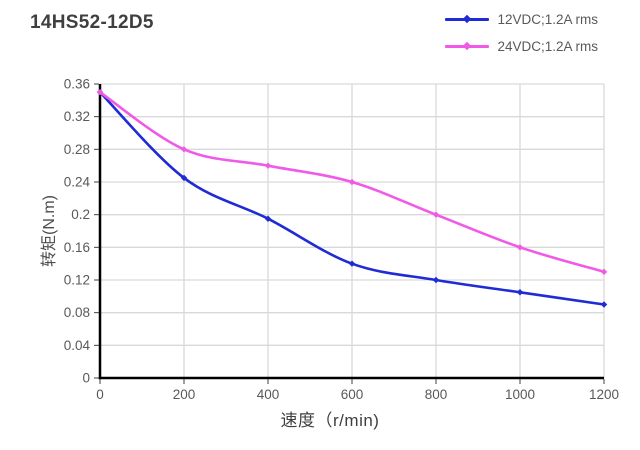  I want to click on x-tick-label: 1200, so click(604, 394).